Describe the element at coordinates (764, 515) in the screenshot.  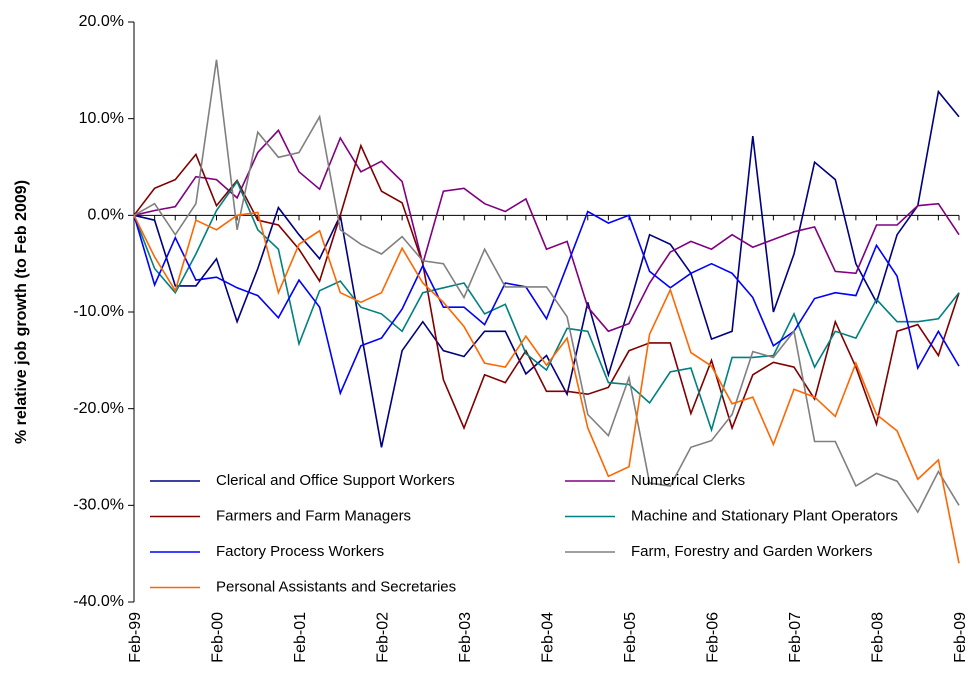
I see `legend-label: Machine and Stationary Plant Operators` at that location.